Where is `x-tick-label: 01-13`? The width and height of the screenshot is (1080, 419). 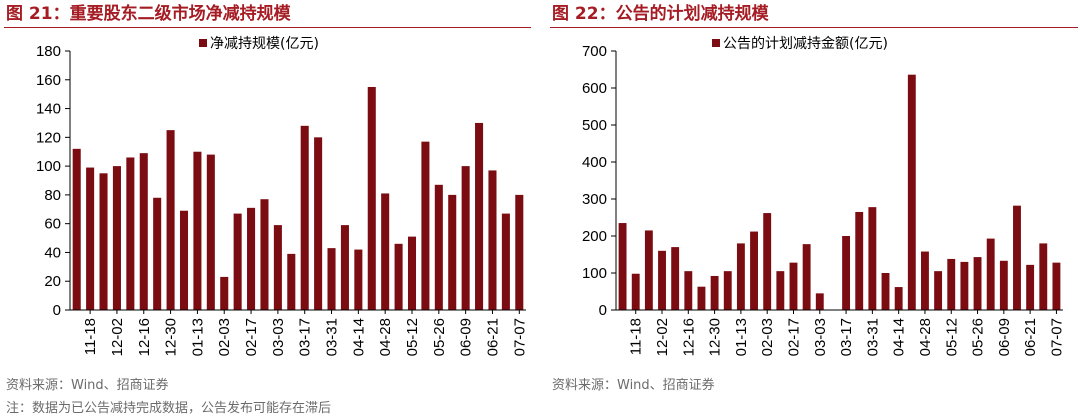 x-tick-label: 01-13 is located at coordinates (197, 337).